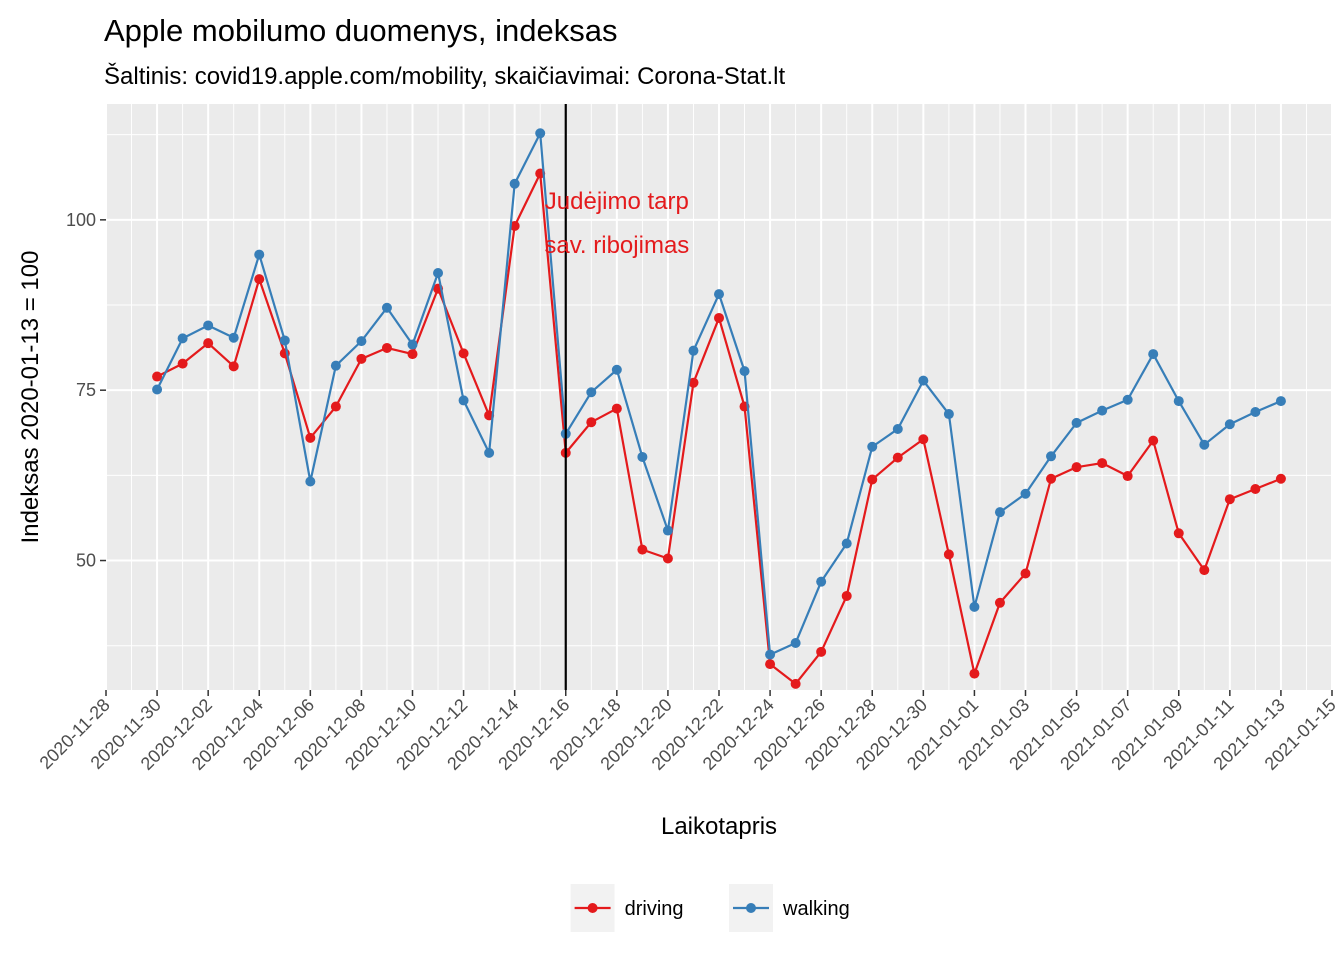 The width and height of the screenshot is (1344, 960). What do you see at coordinates (654, 909) in the screenshot?
I see `legend-label-driving: driving` at bounding box center [654, 909].